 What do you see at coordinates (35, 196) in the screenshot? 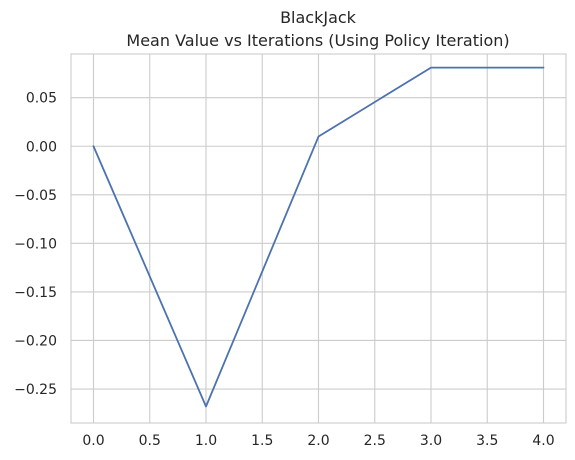
I see `y-tick-label: −0.05` at bounding box center [35, 196].